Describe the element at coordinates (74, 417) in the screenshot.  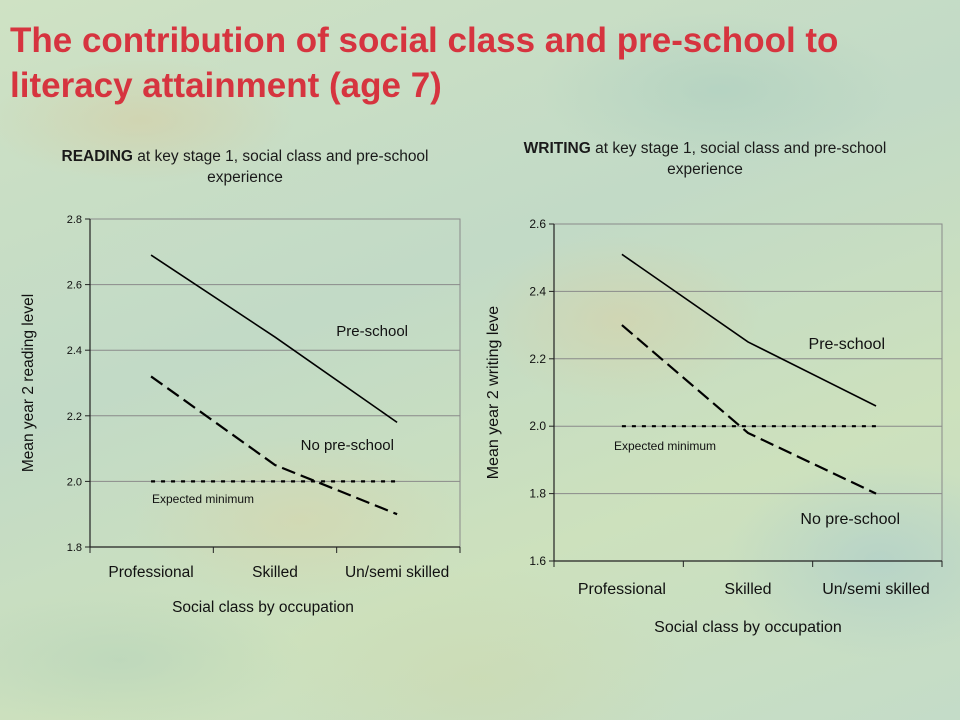
I see `reading-y-tick-label: 2.2` at that location.